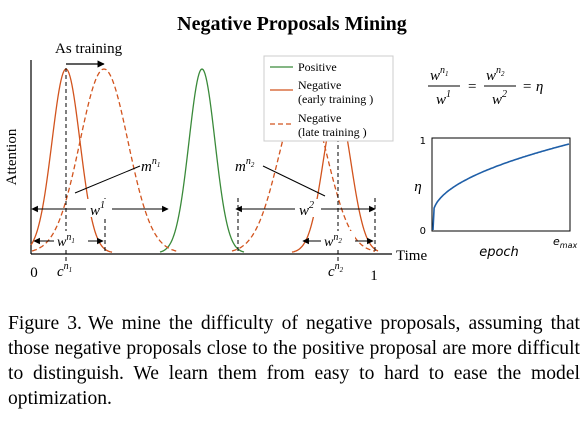  Describe the element at coordinates (423, 141) in the screenshot. I see `inset-y-top: 1` at that location.